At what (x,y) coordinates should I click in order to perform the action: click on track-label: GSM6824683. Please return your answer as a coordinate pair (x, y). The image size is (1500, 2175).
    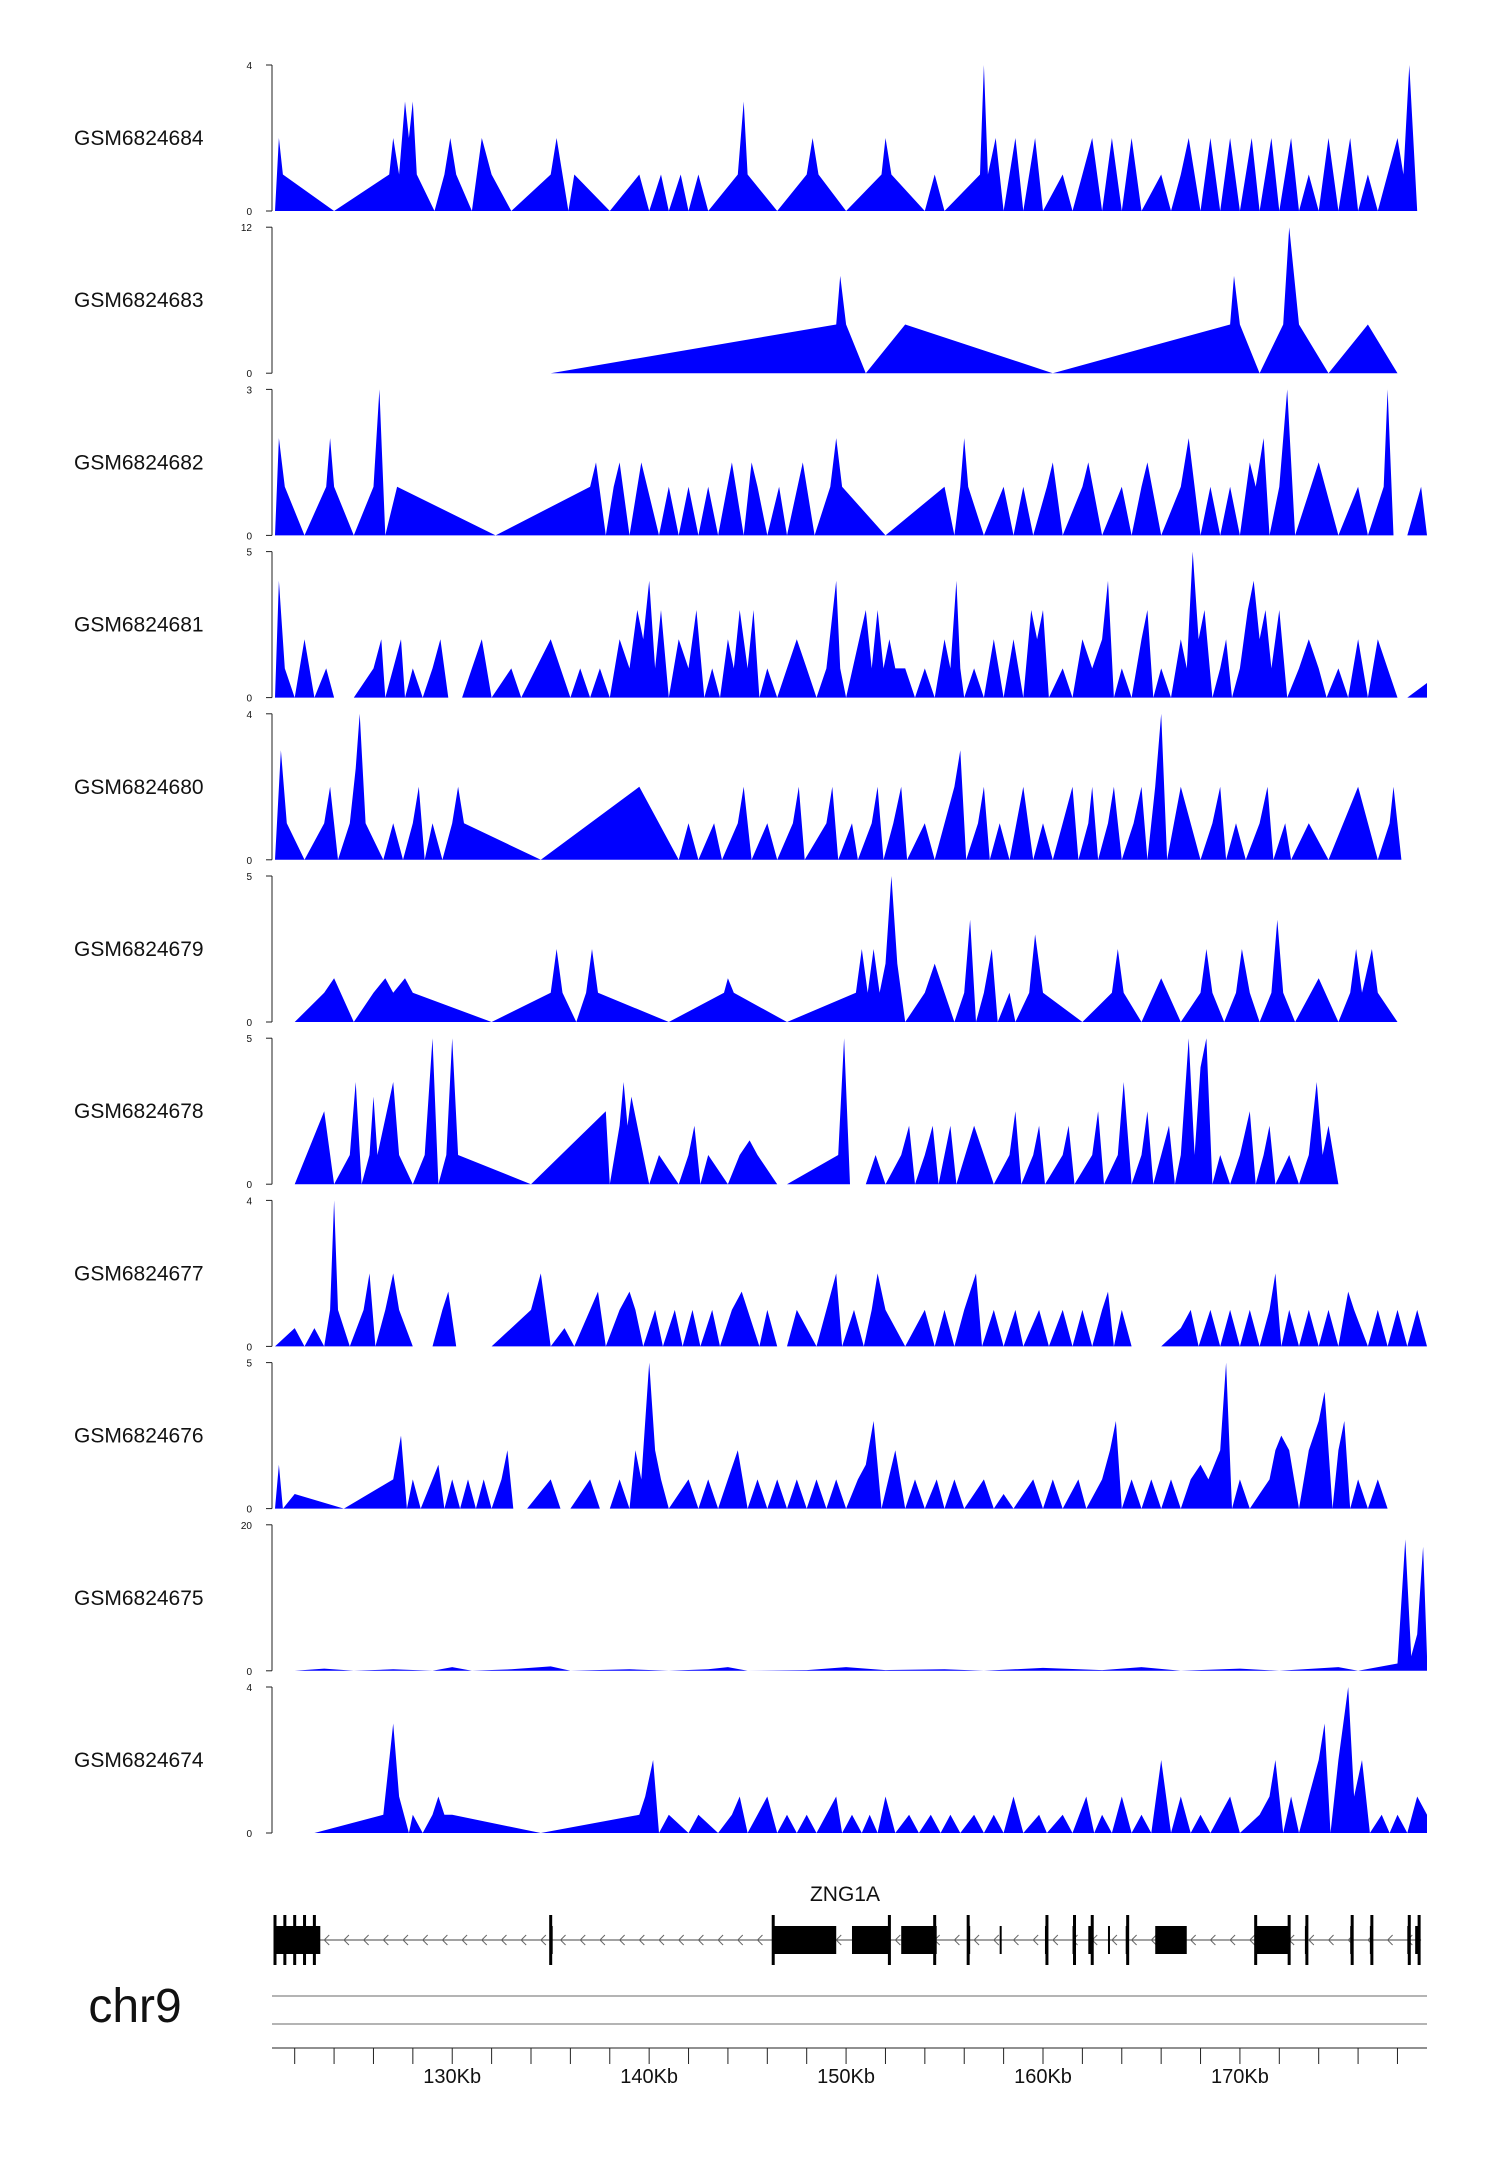
    Looking at the image, I should click on (139, 300).